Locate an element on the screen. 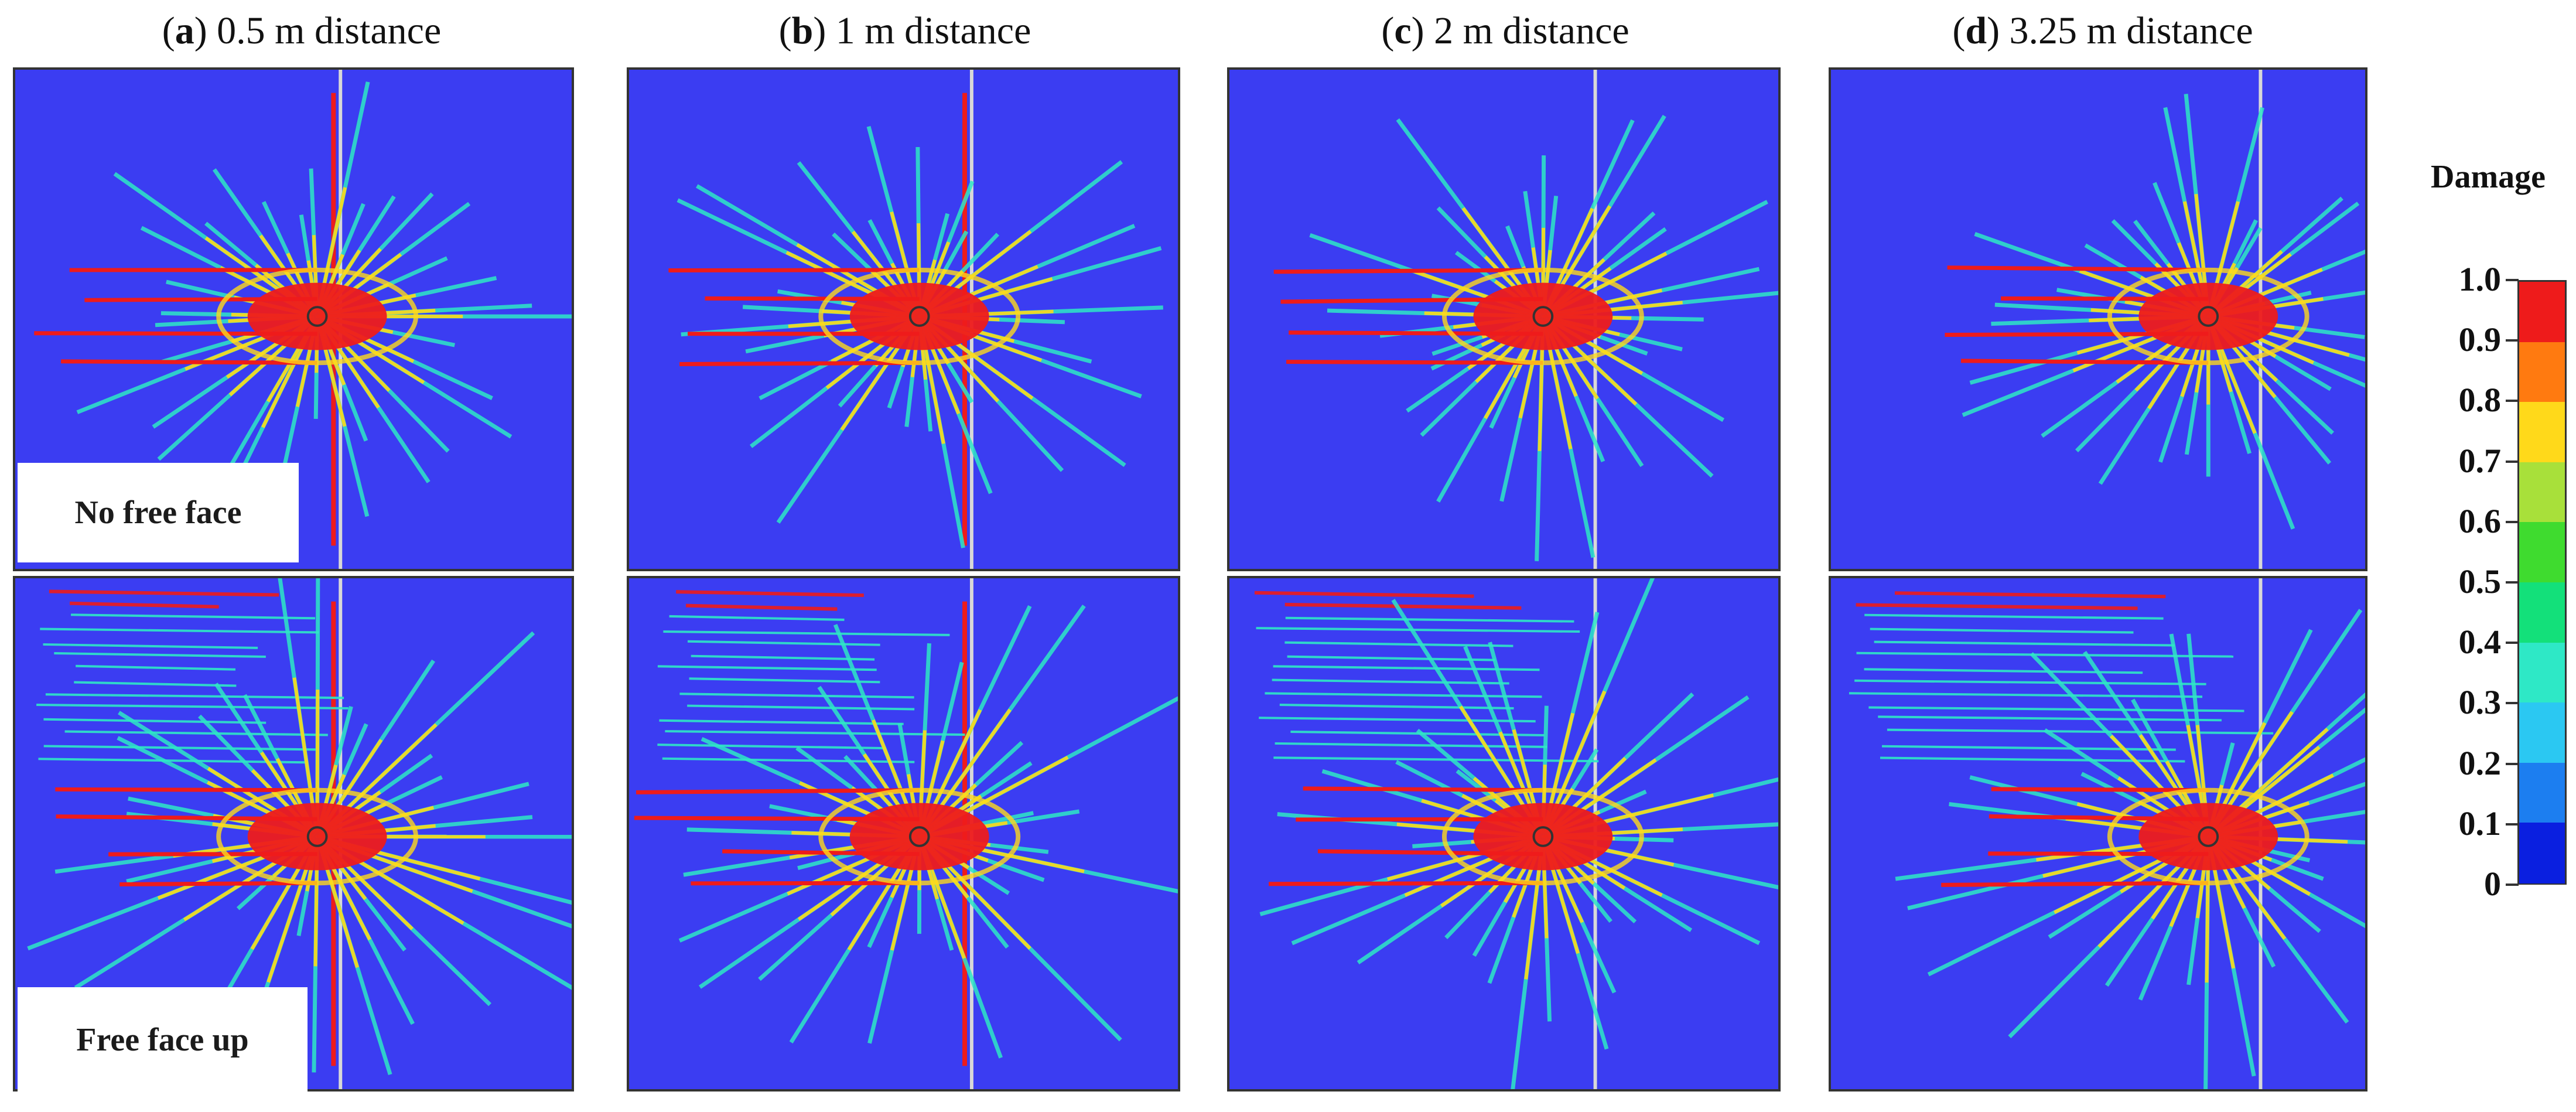 The width and height of the screenshot is (2576, 1112). column-title-b: (b) 1 m distance is located at coordinates (905, 30).